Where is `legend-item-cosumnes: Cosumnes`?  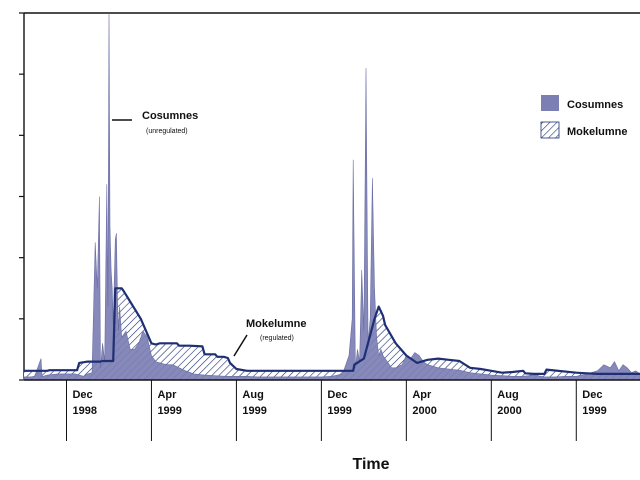 legend-item-cosumnes: Cosumnes is located at coordinates (582, 103).